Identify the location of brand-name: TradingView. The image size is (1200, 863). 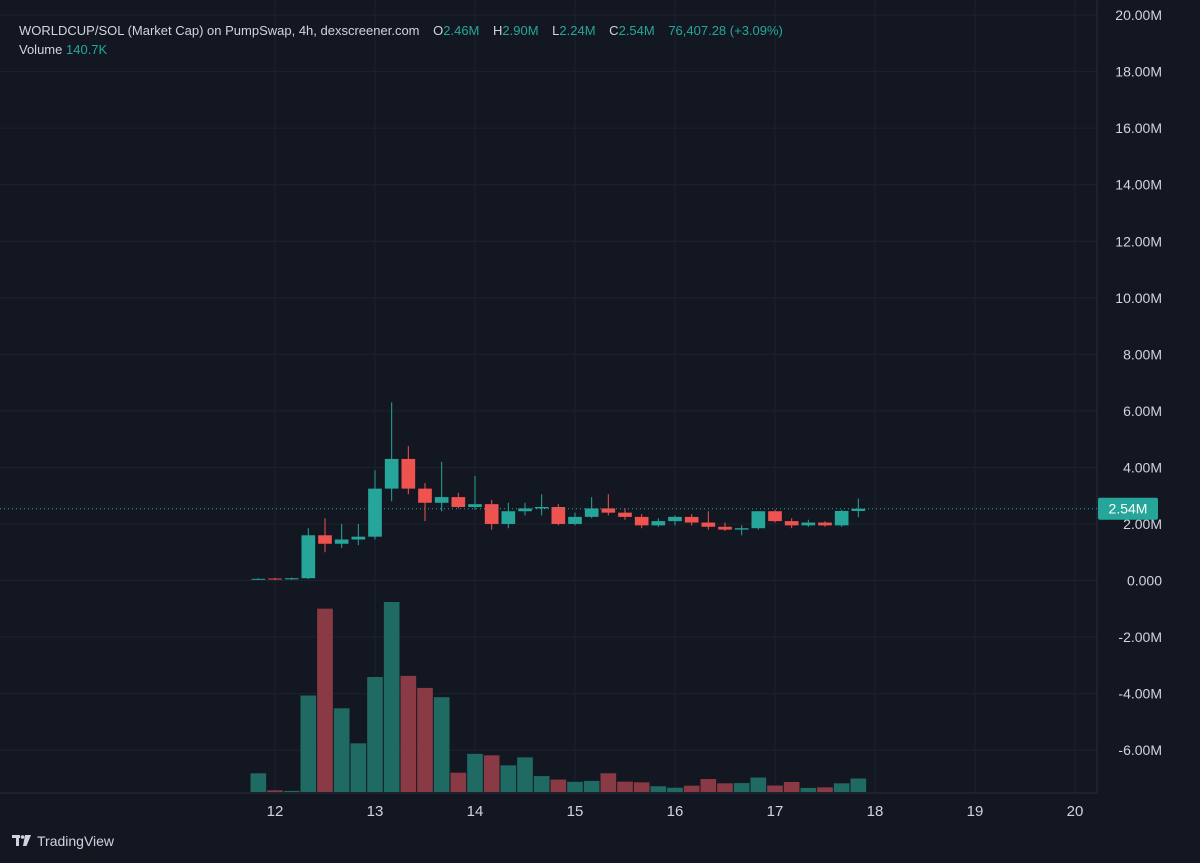
(76, 841).